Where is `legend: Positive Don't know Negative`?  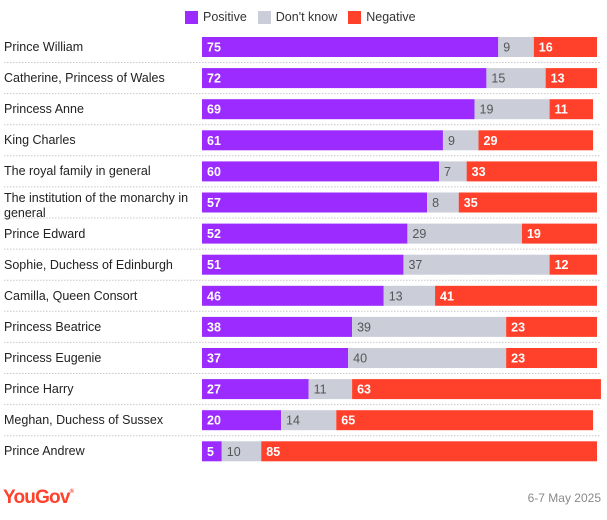 legend: Positive Don't know Negative is located at coordinates (306, 17).